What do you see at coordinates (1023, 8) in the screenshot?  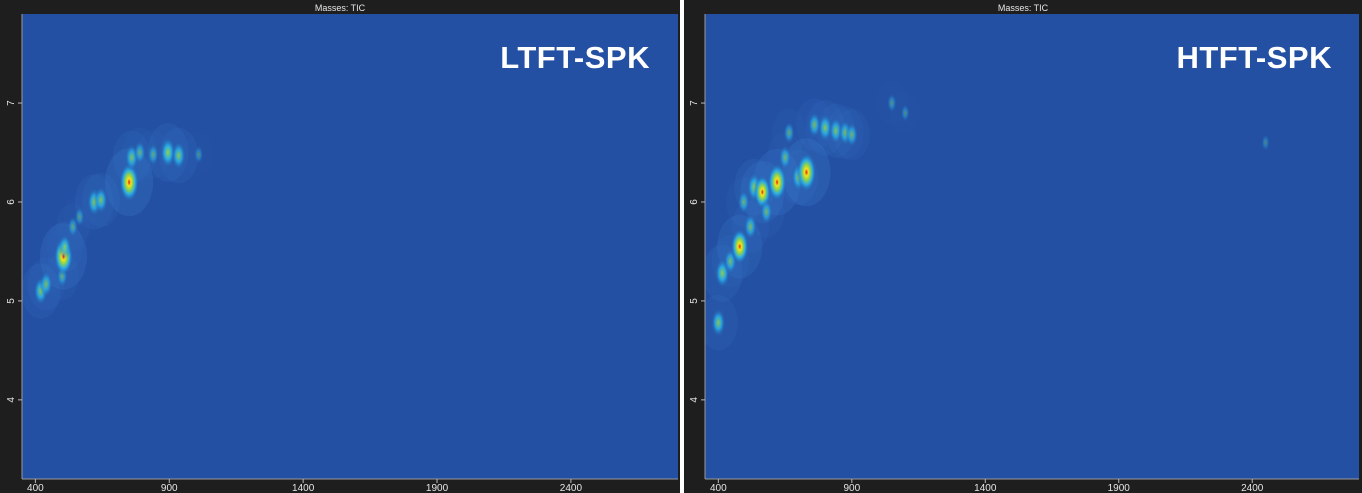 I see `chart-title-htft: Masses: TIC` at bounding box center [1023, 8].